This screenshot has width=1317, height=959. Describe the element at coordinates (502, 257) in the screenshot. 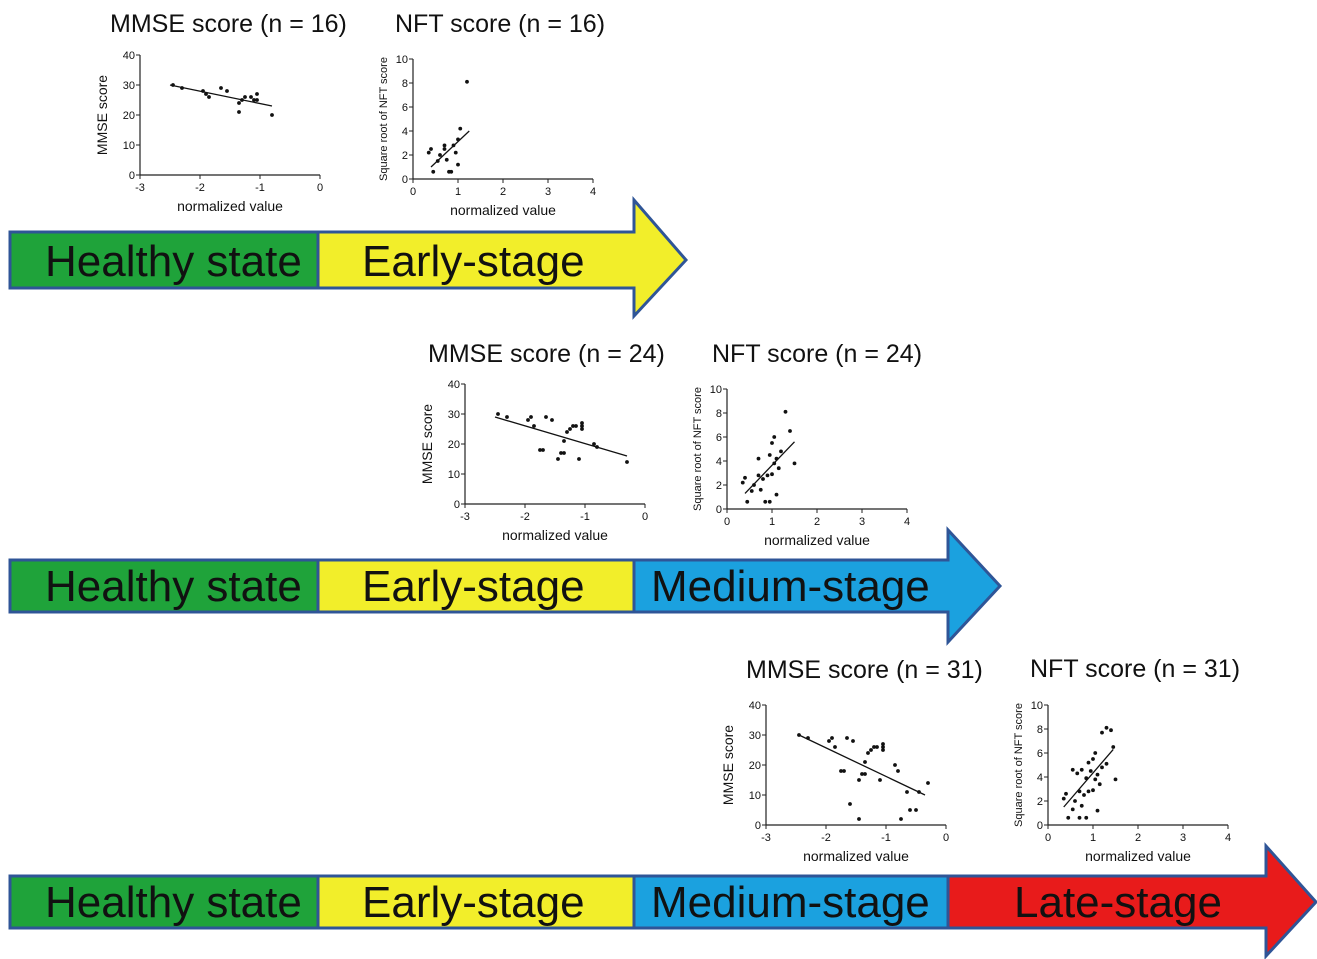

I see `timeline-1-arrow-early` at that location.